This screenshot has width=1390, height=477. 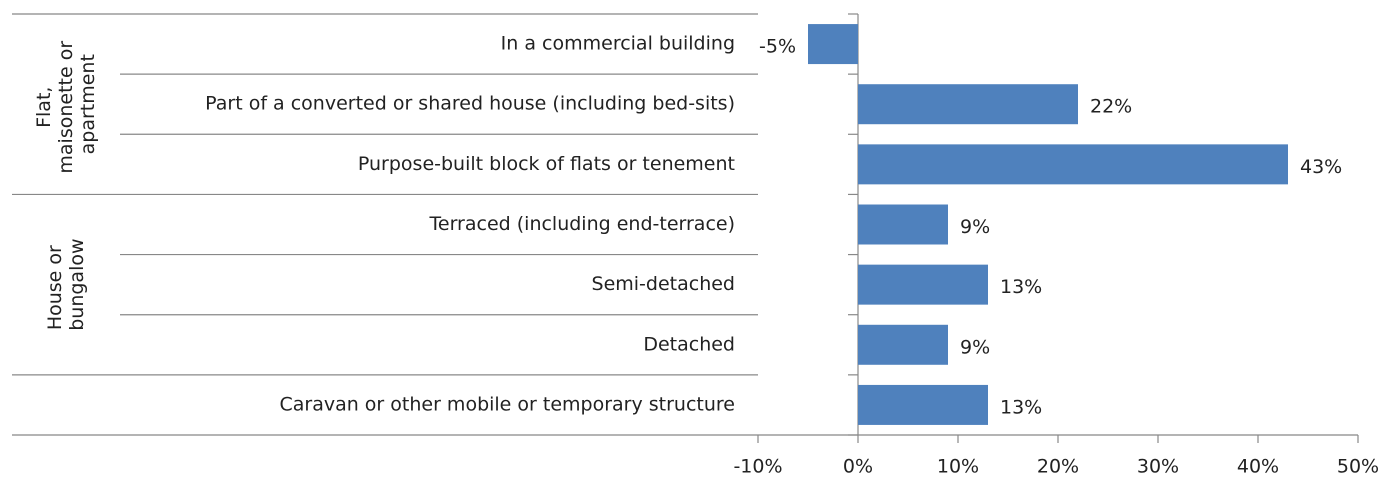 What do you see at coordinates (55, 284) in the screenshot?
I see `line: House or` at bounding box center [55, 284].